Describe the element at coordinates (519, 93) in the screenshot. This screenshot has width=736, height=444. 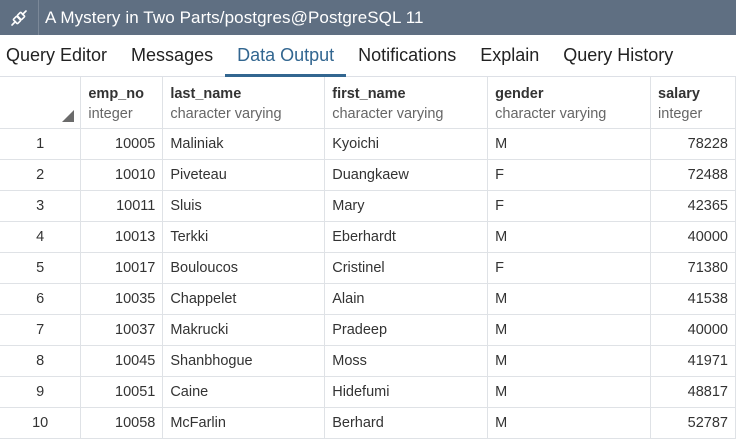
I see `column-name: gender` at that location.